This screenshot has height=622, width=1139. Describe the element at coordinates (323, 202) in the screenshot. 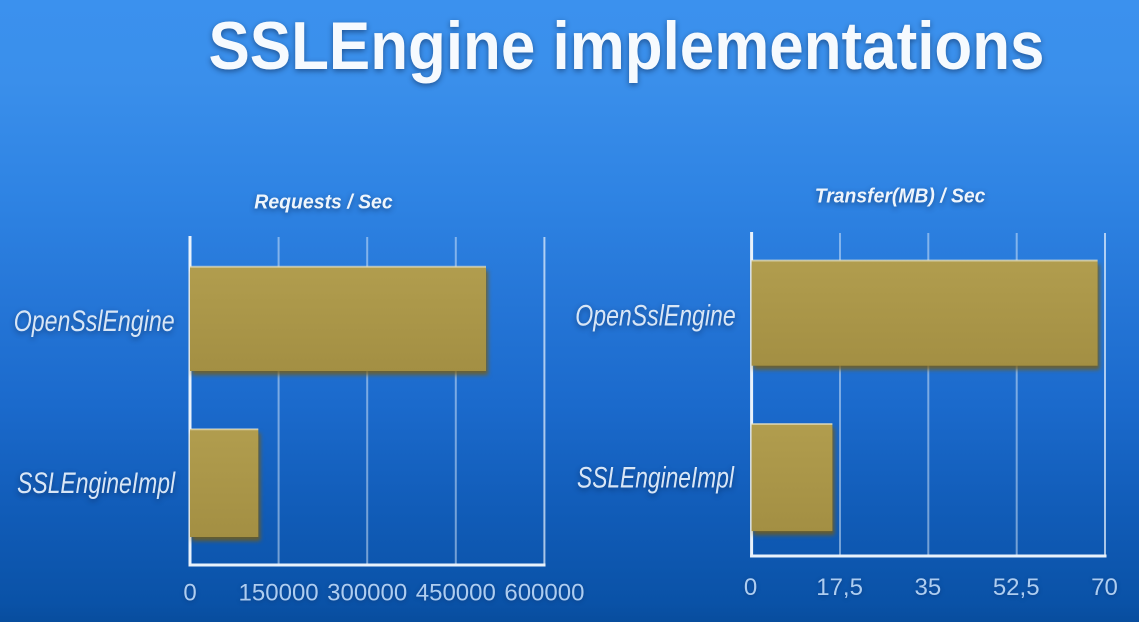

I see `svg-text: Requests / Sec` at that location.